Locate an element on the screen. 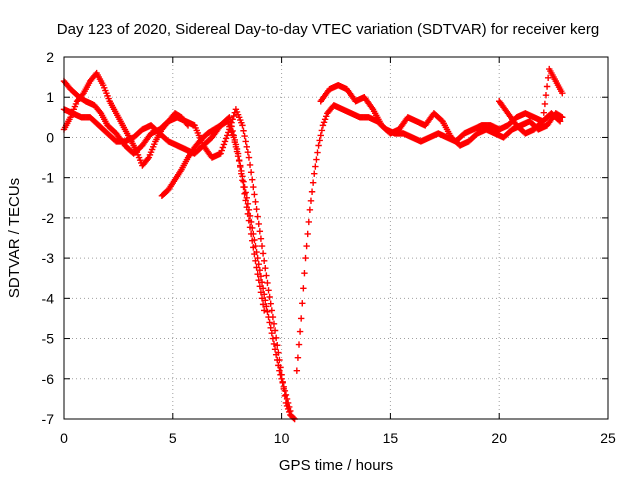 The width and height of the screenshot is (640, 480). y-tick-label: 1 is located at coordinates (50, 97).